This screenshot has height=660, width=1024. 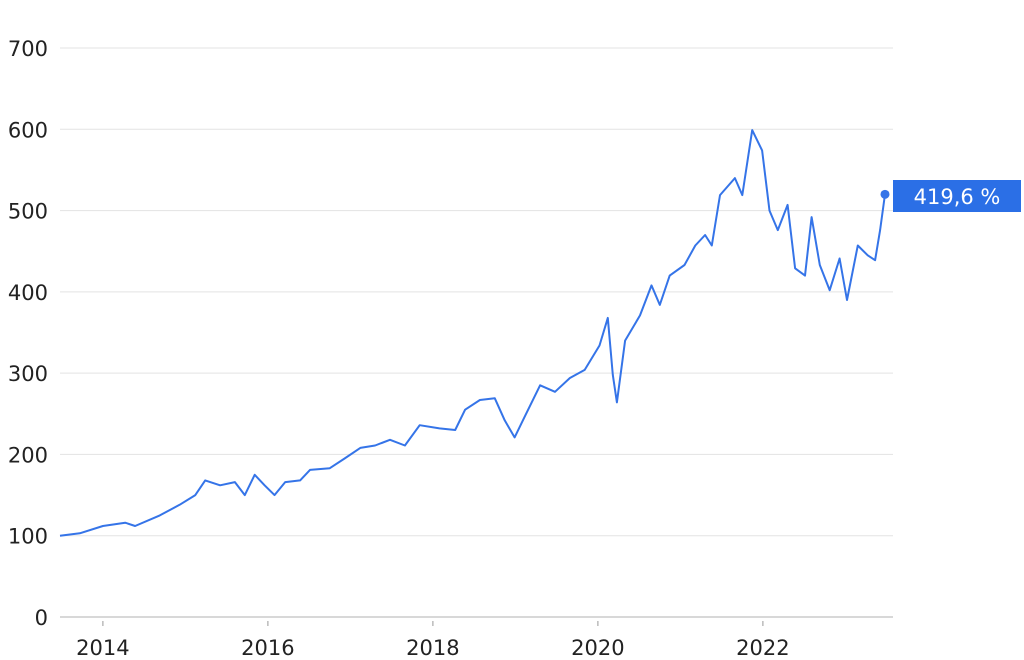 I want to click on x-axis: 2014 2016 2018 2020 2022, so click(x=433, y=640).